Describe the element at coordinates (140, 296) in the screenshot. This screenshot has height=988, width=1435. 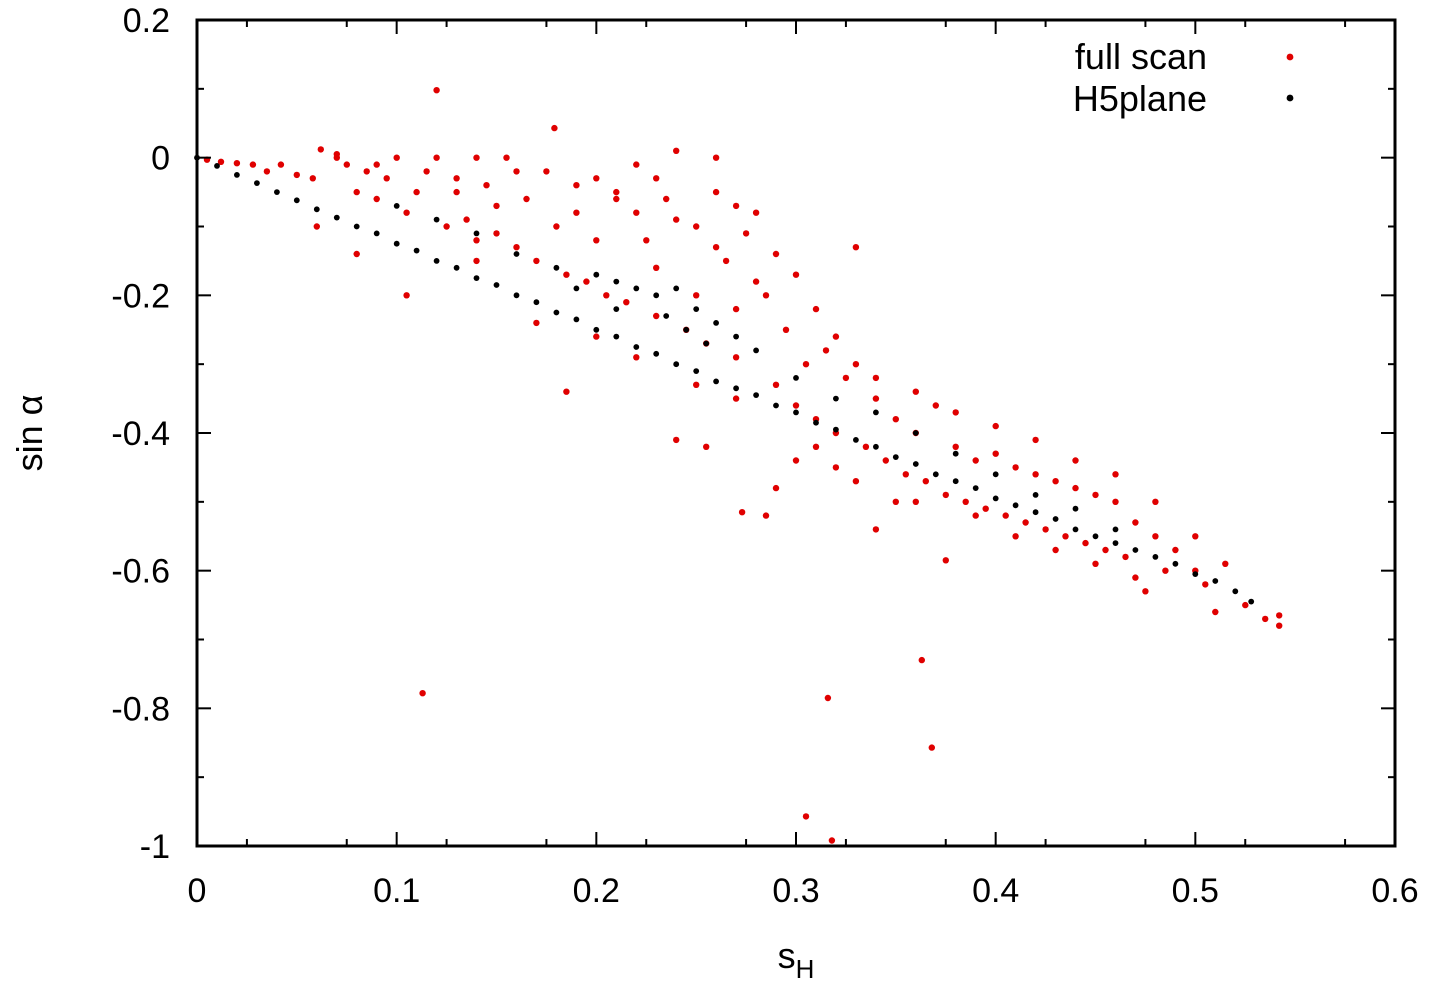
I see `y-tick-label: -0.2` at that location.